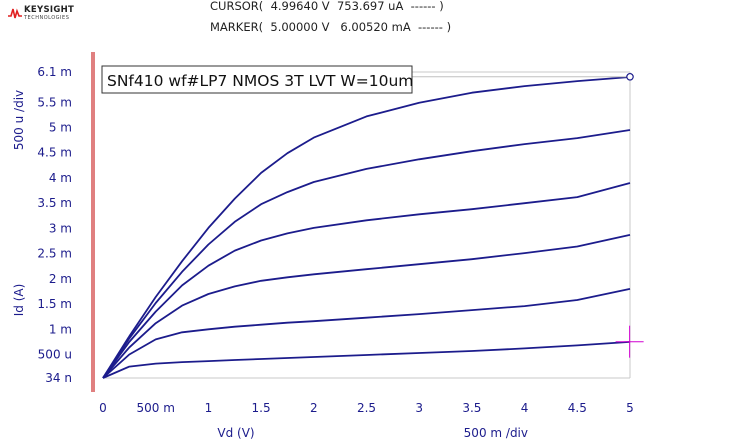 Image resolution: width=733 pixels, height=444 pixels. Describe the element at coordinates (260, 81) in the screenshot. I see `chart-title: SNf410 wf#LP7 NMOS 3T LVT W=10um` at that location.